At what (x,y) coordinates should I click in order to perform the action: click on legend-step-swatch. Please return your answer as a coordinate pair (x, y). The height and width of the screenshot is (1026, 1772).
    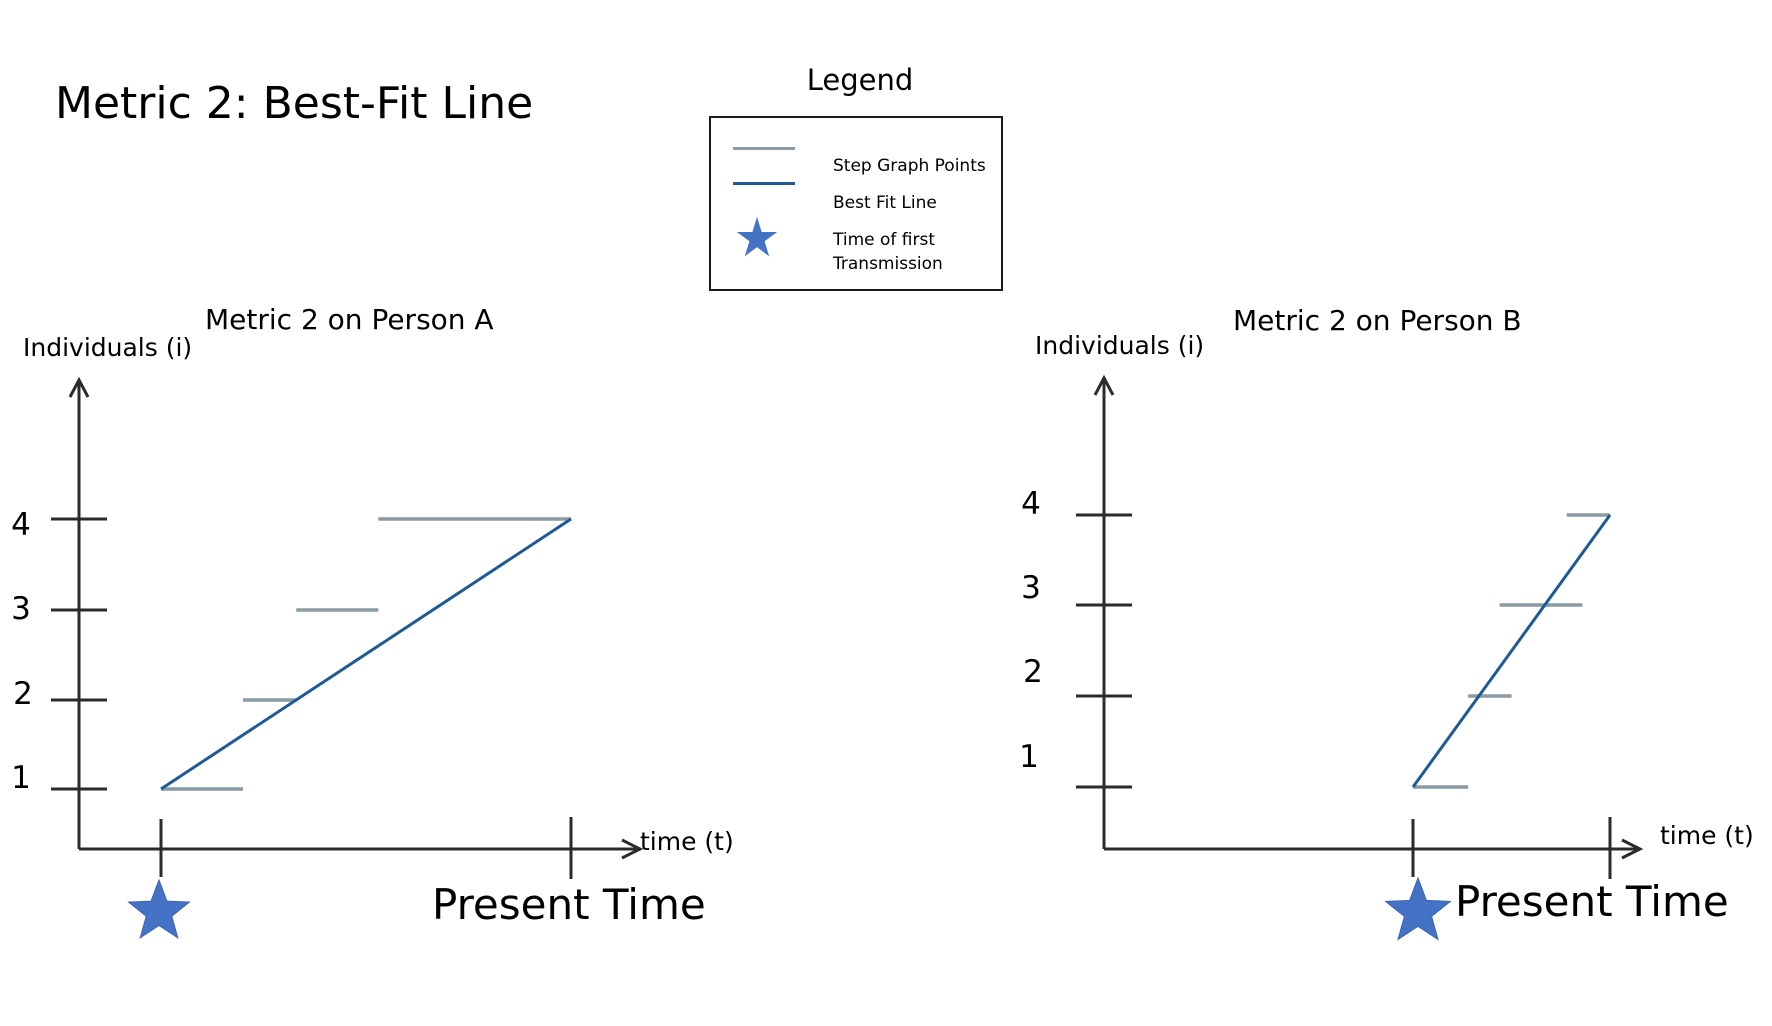
    Looking at the image, I should click on (764, 148).